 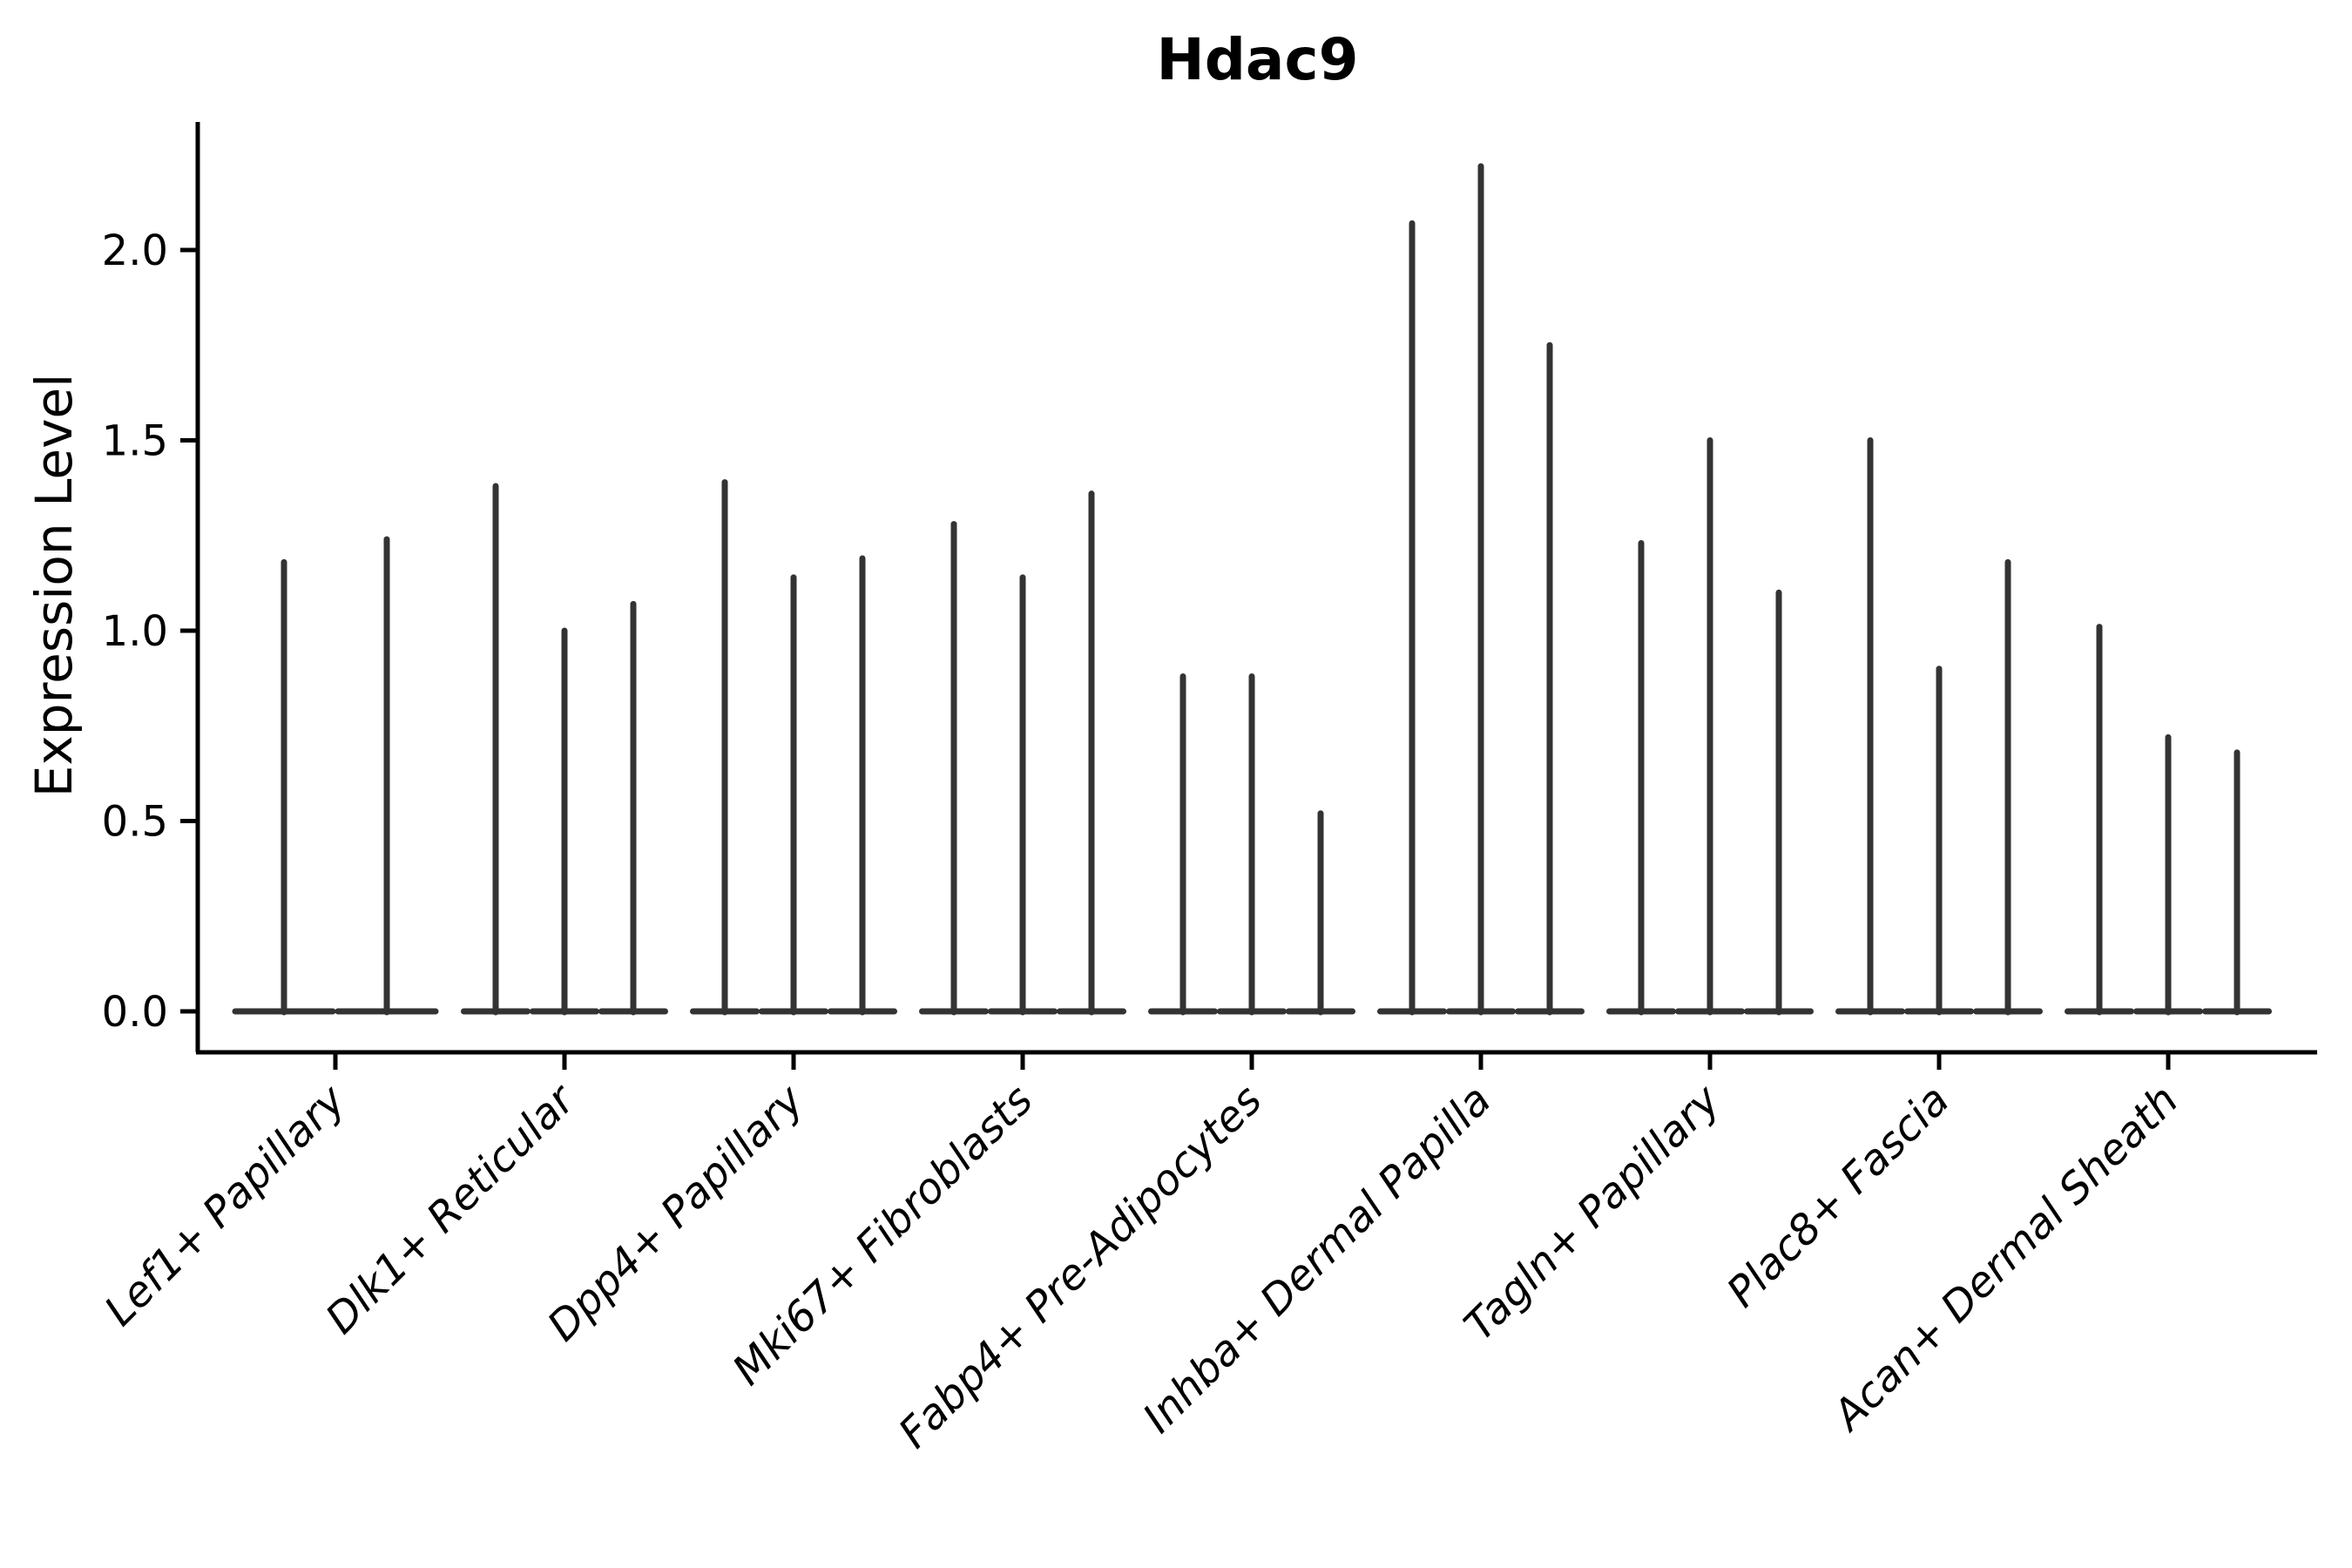 I want to click on y-tick-label: 1.0, so click(x=135, y=631).